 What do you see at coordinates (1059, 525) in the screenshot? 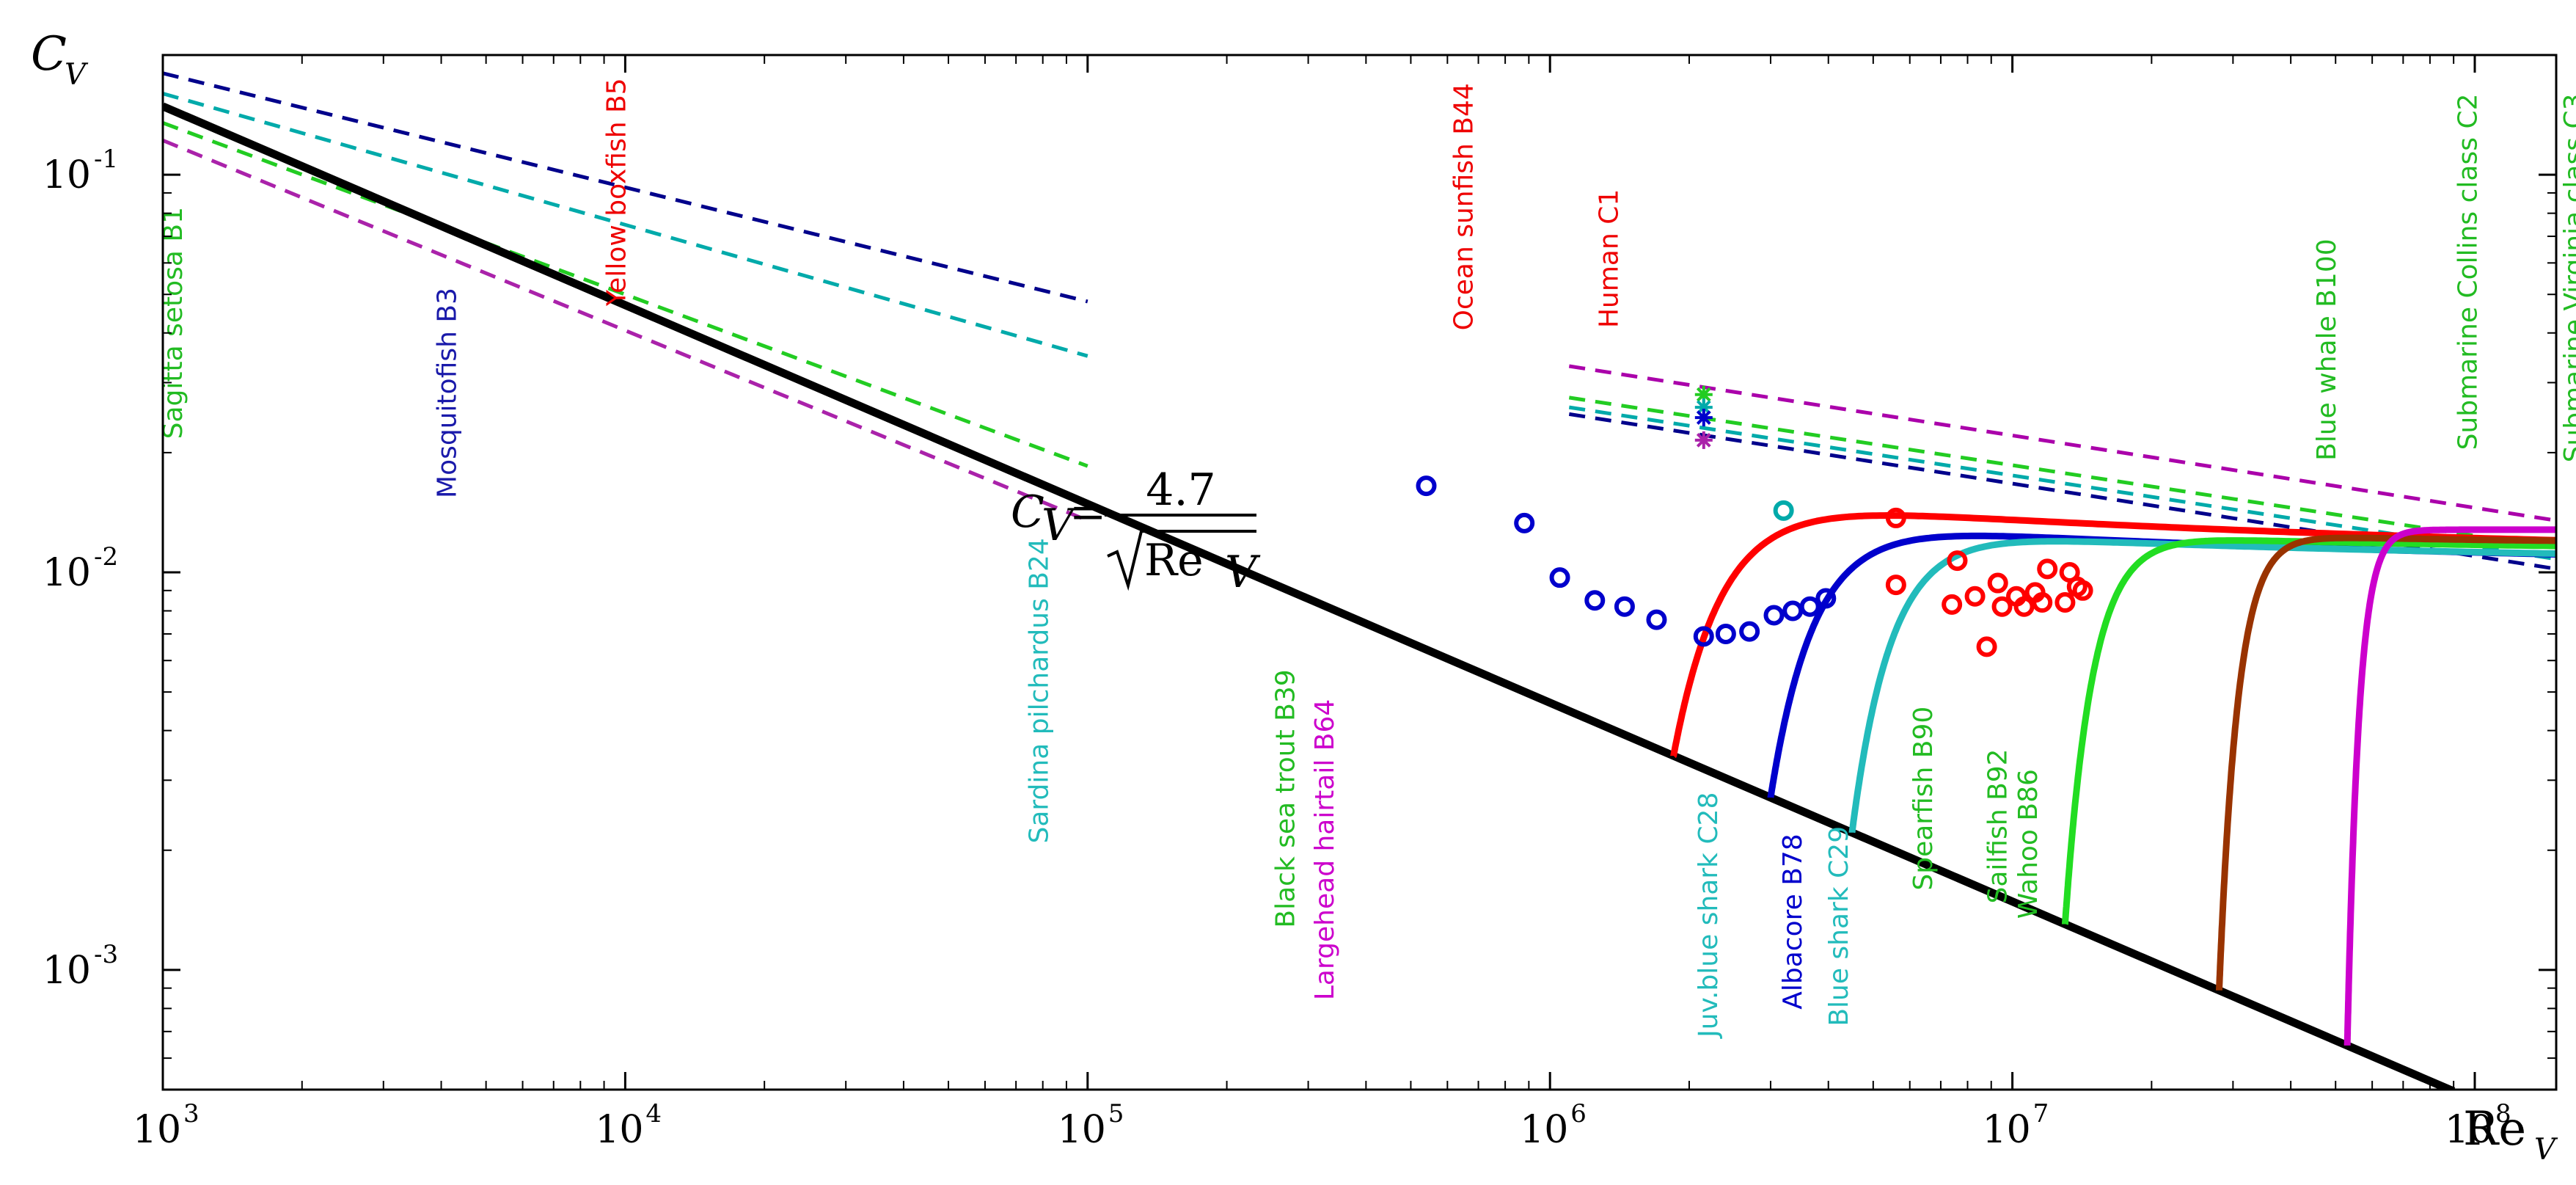
I see `formula-lhs-sub: V` at bounding box center [1059, 525].